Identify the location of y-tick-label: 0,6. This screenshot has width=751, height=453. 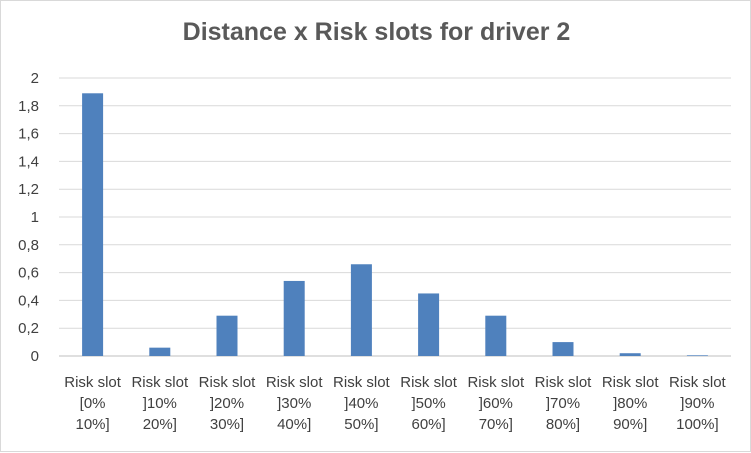
(28, 273).